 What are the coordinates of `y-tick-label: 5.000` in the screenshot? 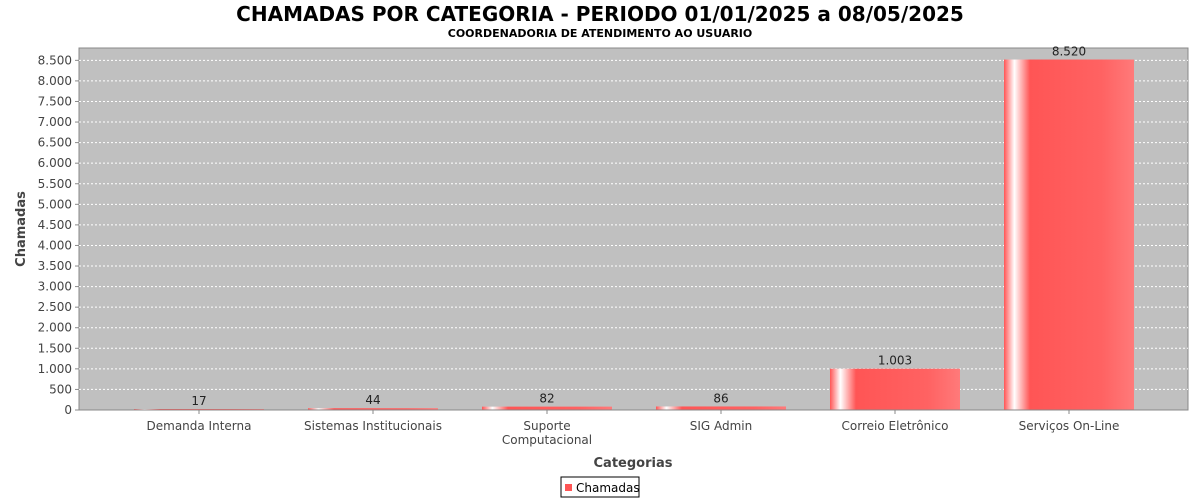 It's located at (55, 204).